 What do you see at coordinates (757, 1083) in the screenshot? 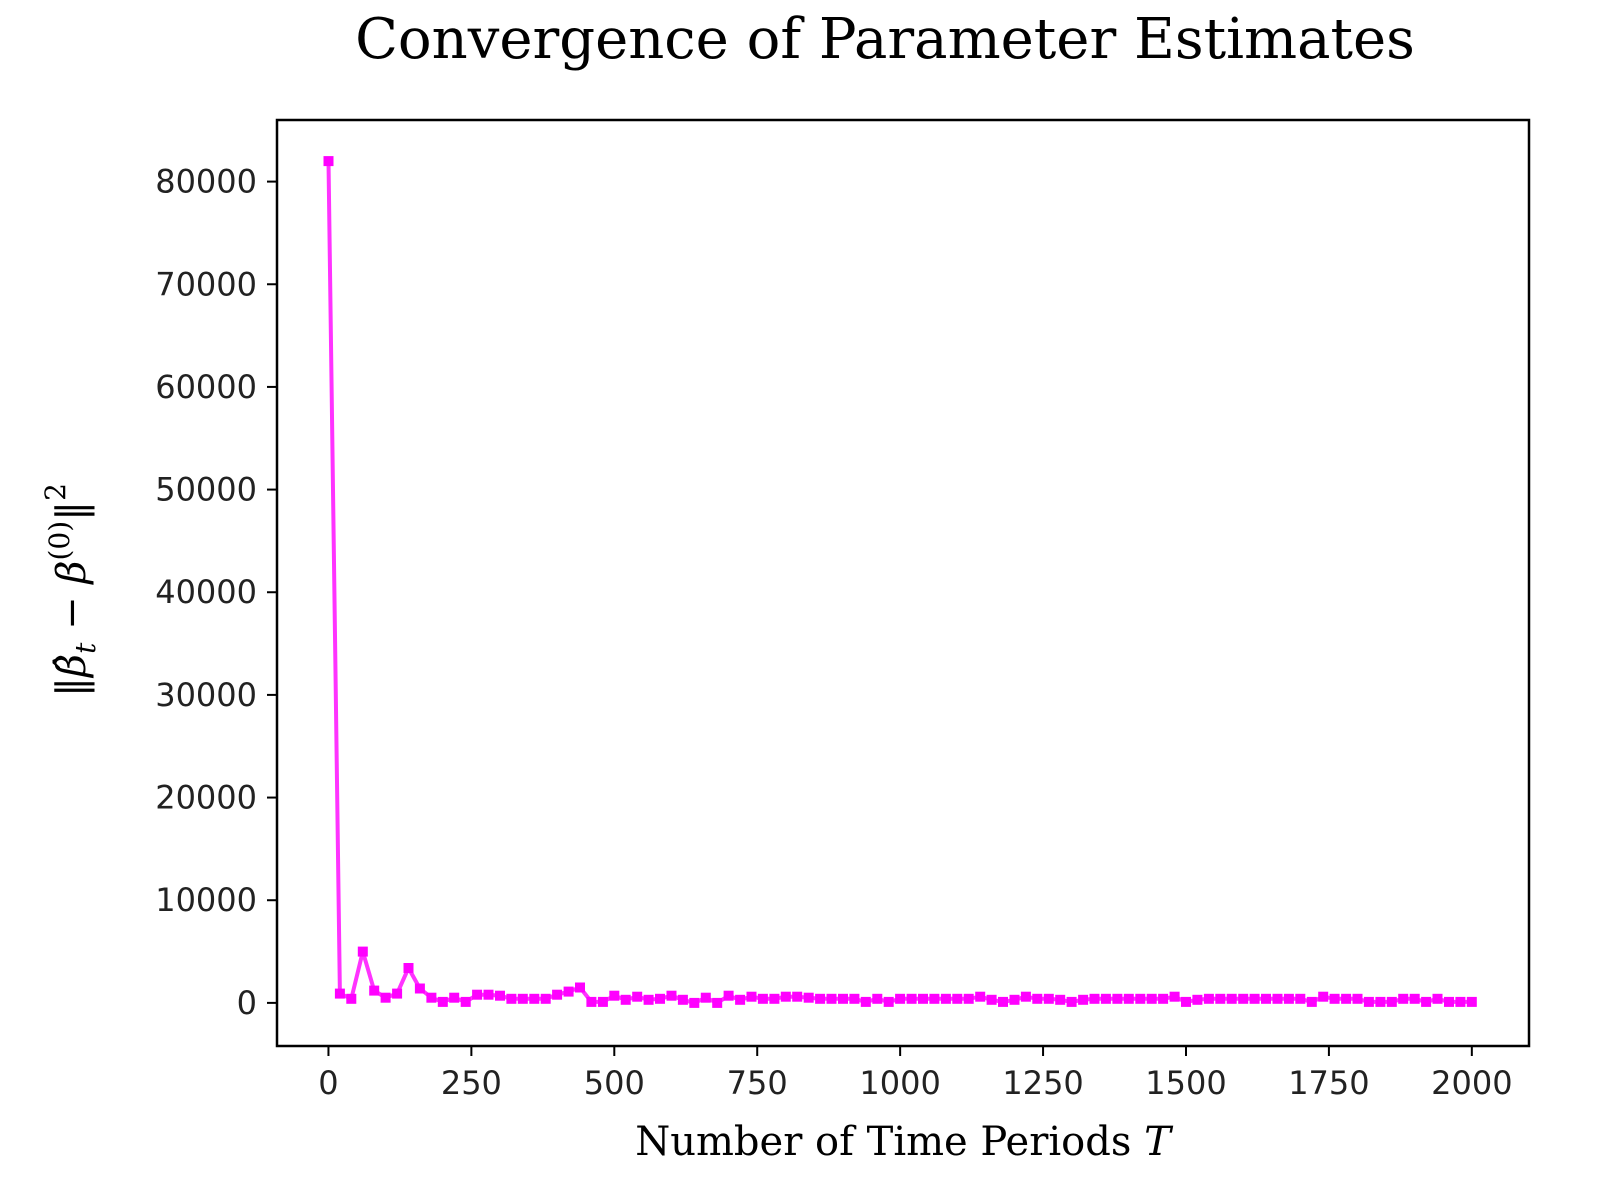
I see `x-tick-label: 750` at bounding box center [757, 1083].